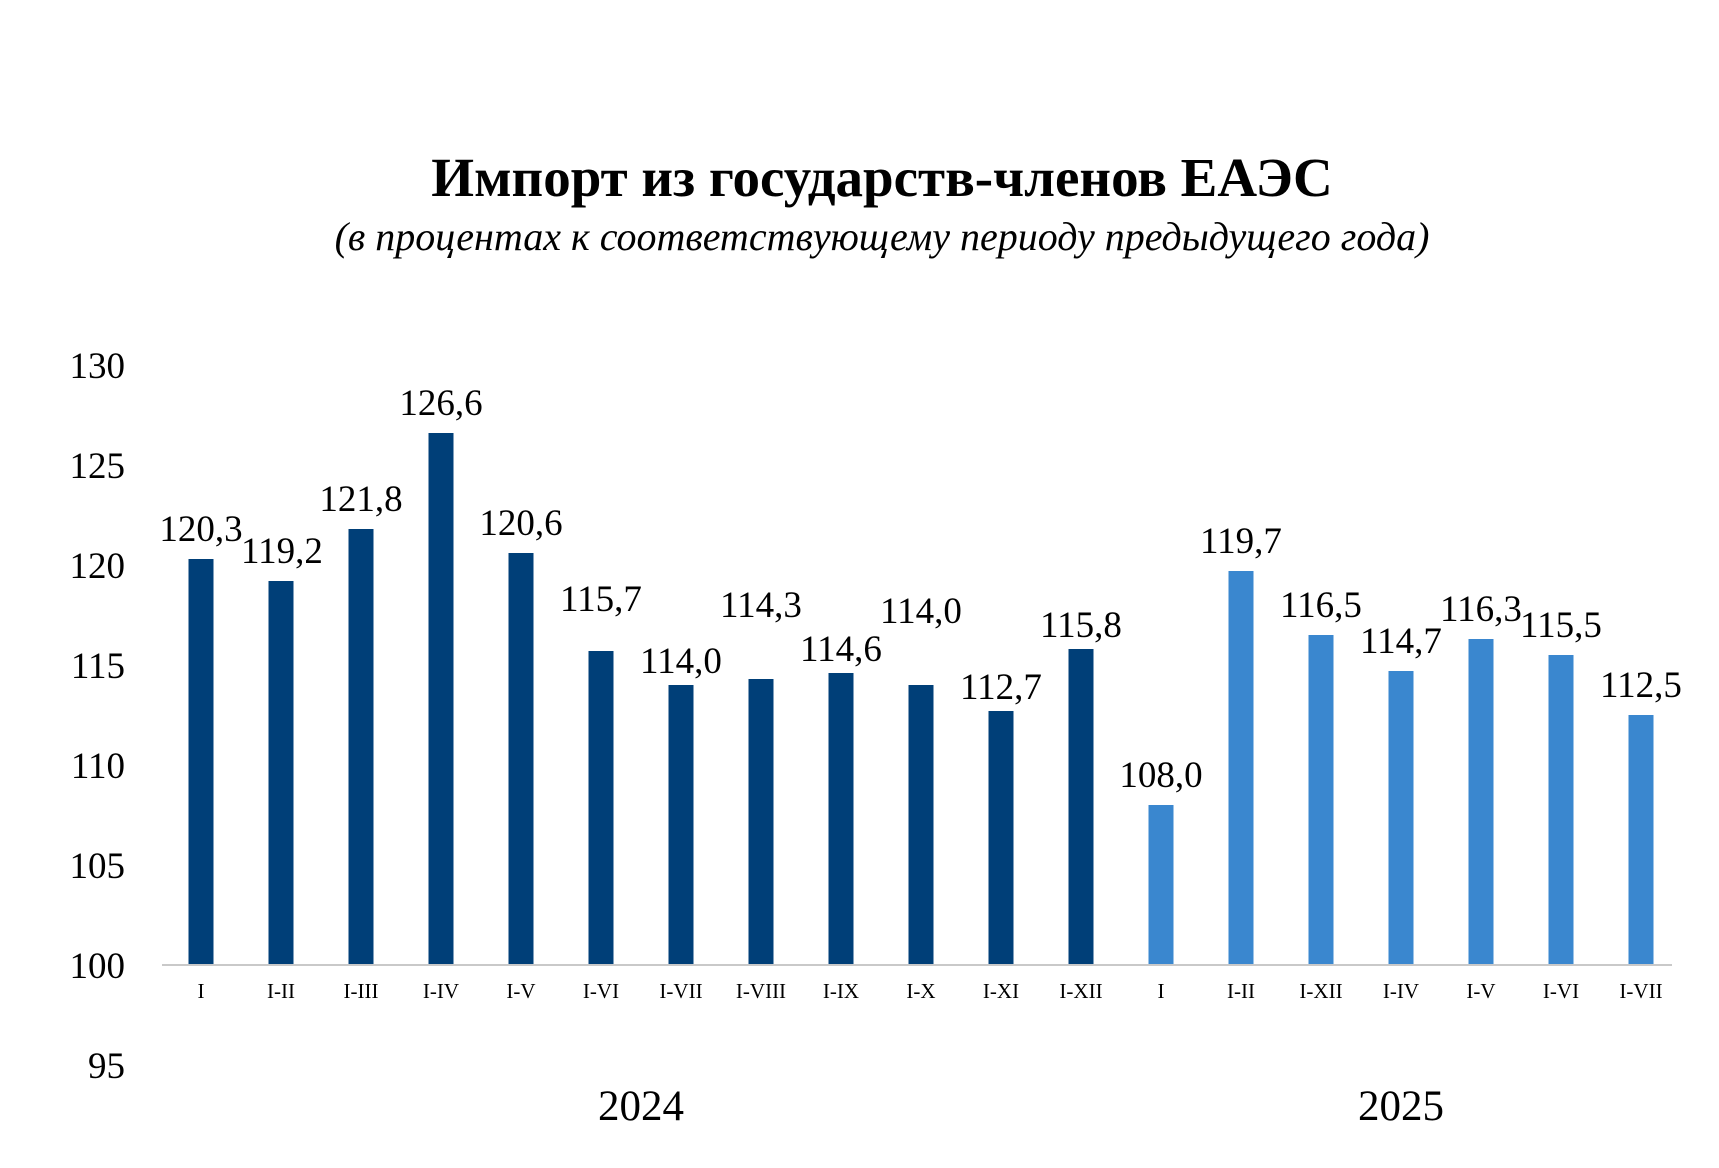 The height and width of the screenshot is (1168, 1719). Describe the element at coordinates (98, 666) in the screenshot. I see `y-tick-label: 115` at that location.